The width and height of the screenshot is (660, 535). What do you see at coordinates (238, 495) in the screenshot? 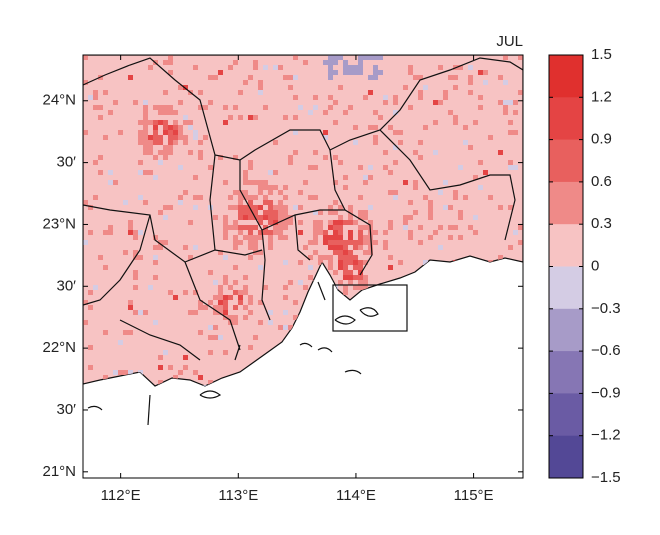
I see `x-tick-label: 113°E` at bounding box center [238, 495].